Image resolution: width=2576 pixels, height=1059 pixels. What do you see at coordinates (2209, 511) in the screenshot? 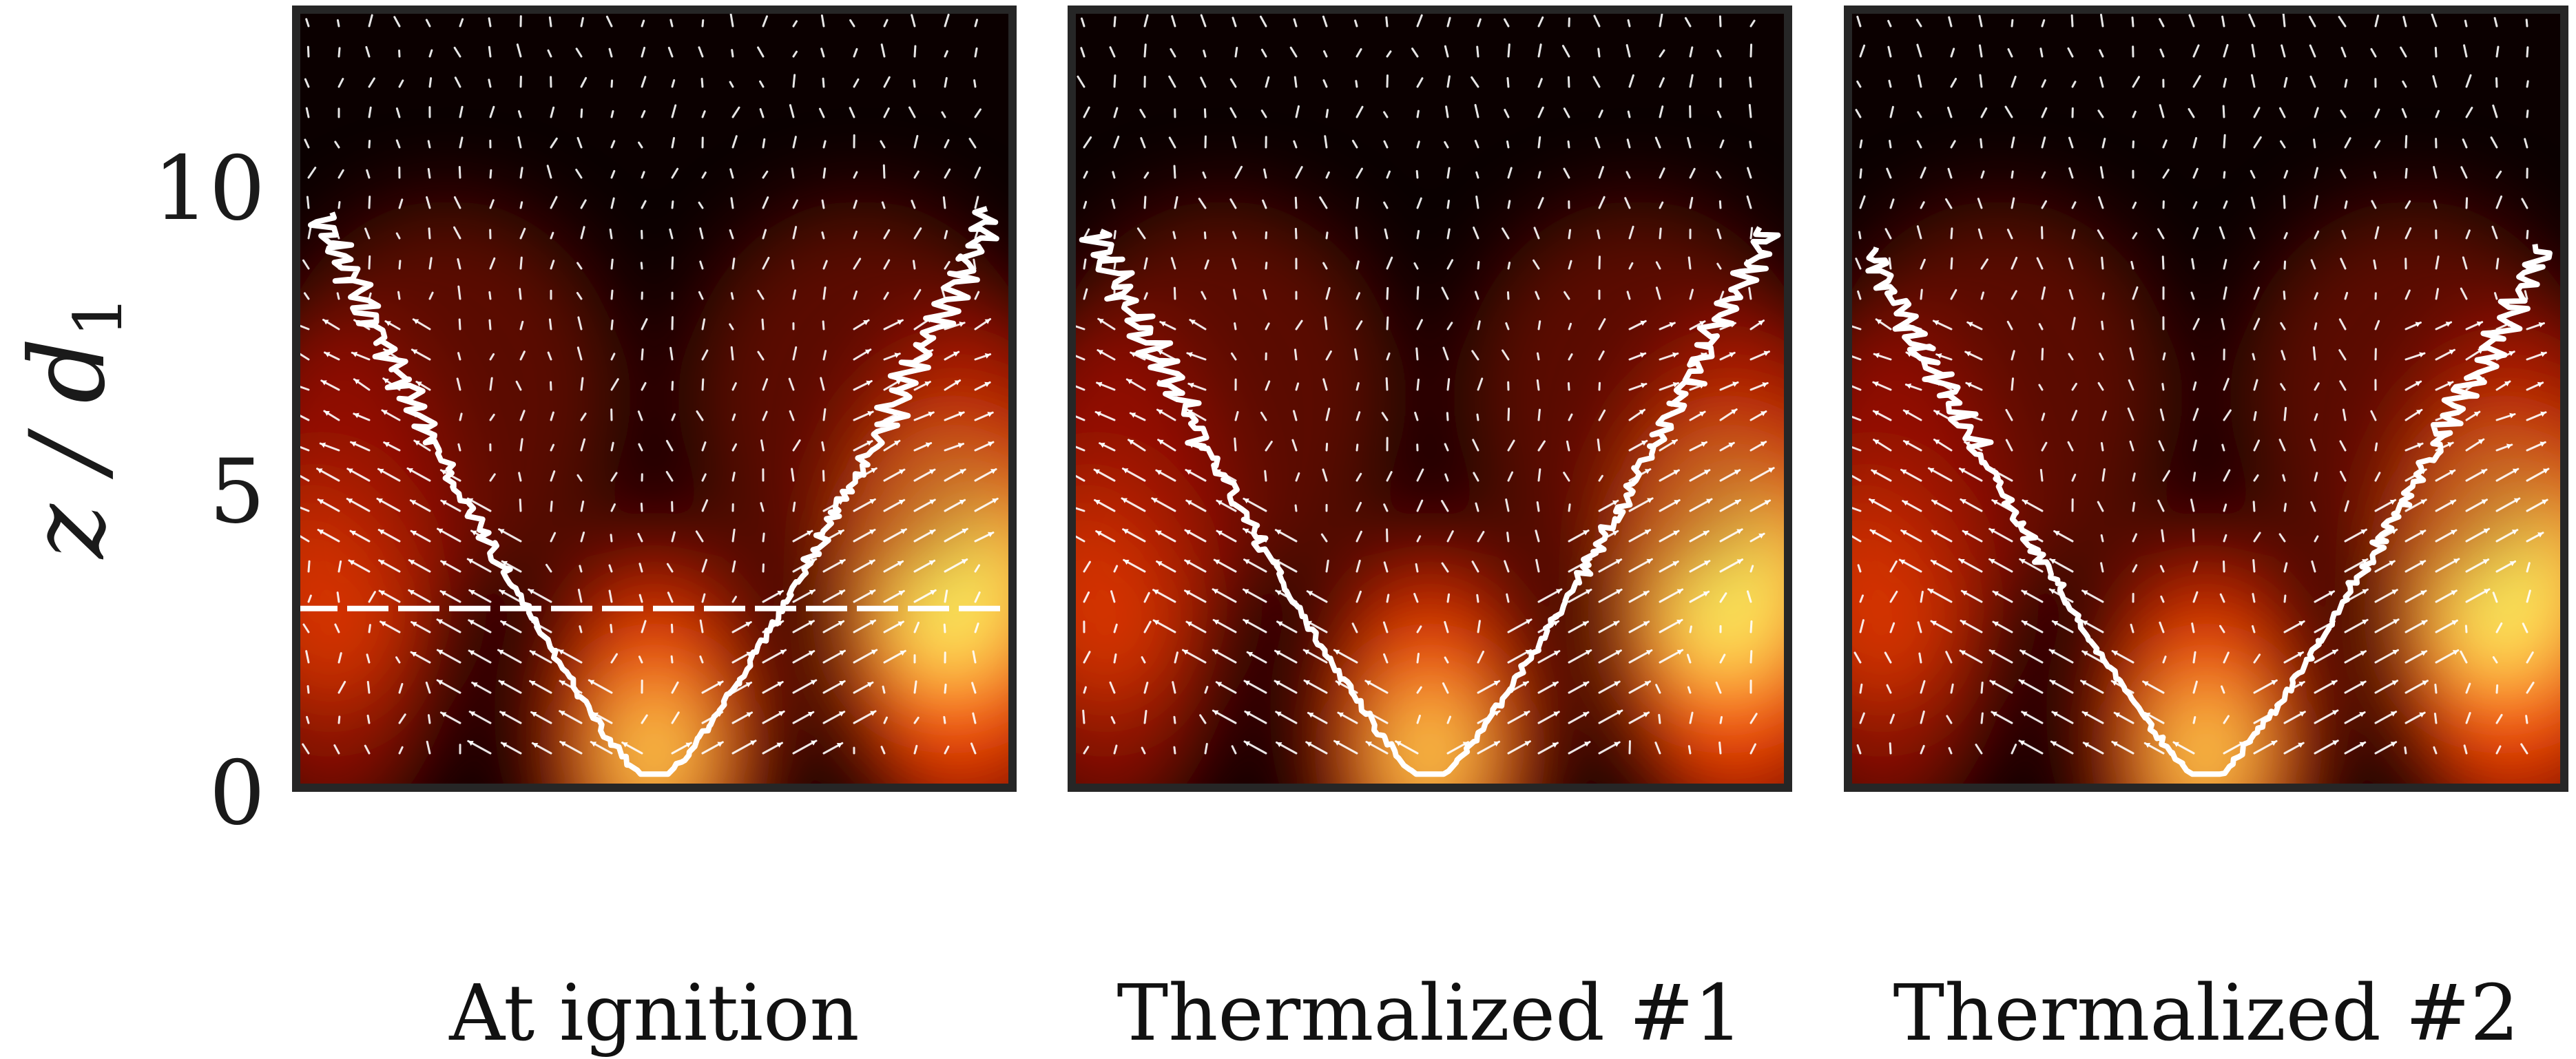
I see `flame-front-contour` at bounding box center [2209, 511].